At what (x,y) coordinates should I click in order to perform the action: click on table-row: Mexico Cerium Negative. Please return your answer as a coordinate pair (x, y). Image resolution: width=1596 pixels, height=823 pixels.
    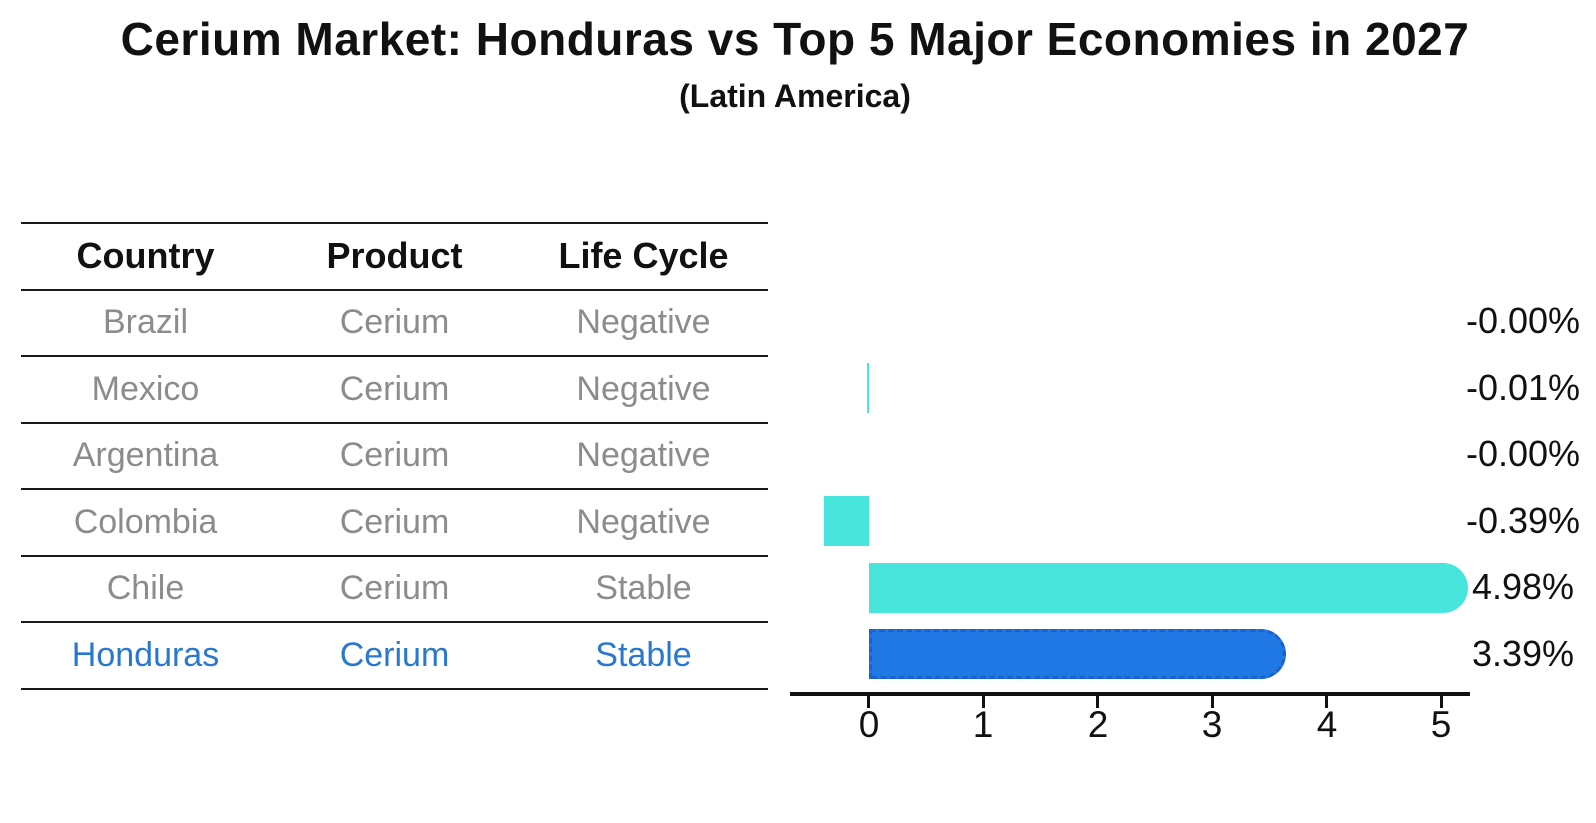
    Looking at the image, I should click on (394, 390).